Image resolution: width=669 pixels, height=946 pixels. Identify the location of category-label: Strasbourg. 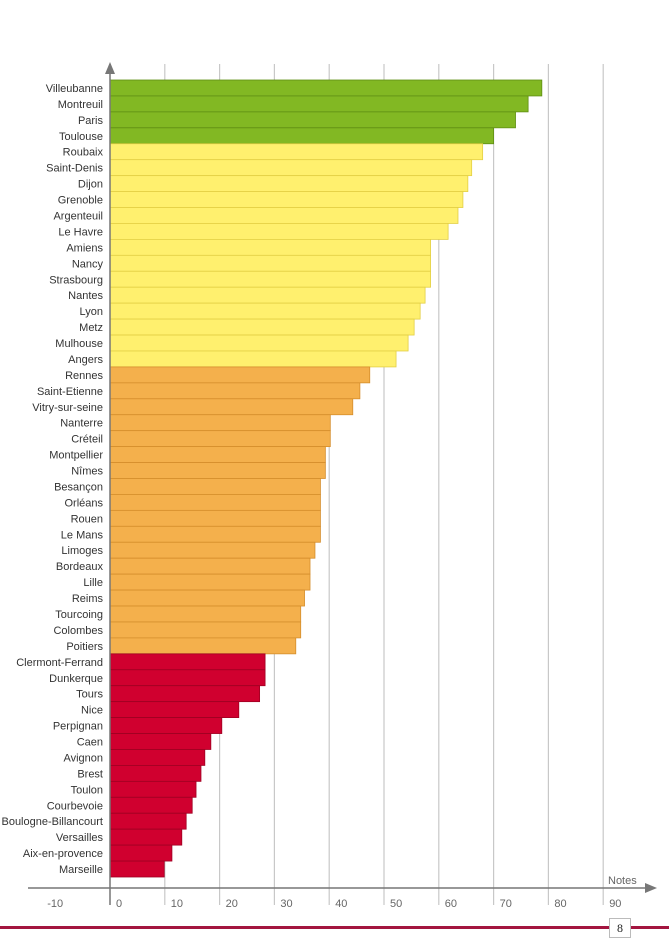
(76, 280).